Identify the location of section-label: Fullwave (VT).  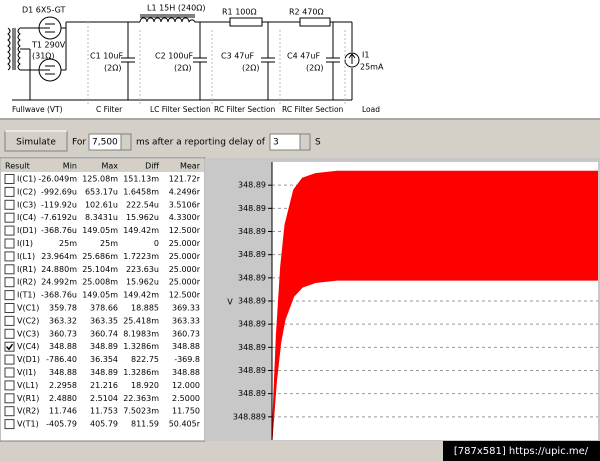
(37, 109).